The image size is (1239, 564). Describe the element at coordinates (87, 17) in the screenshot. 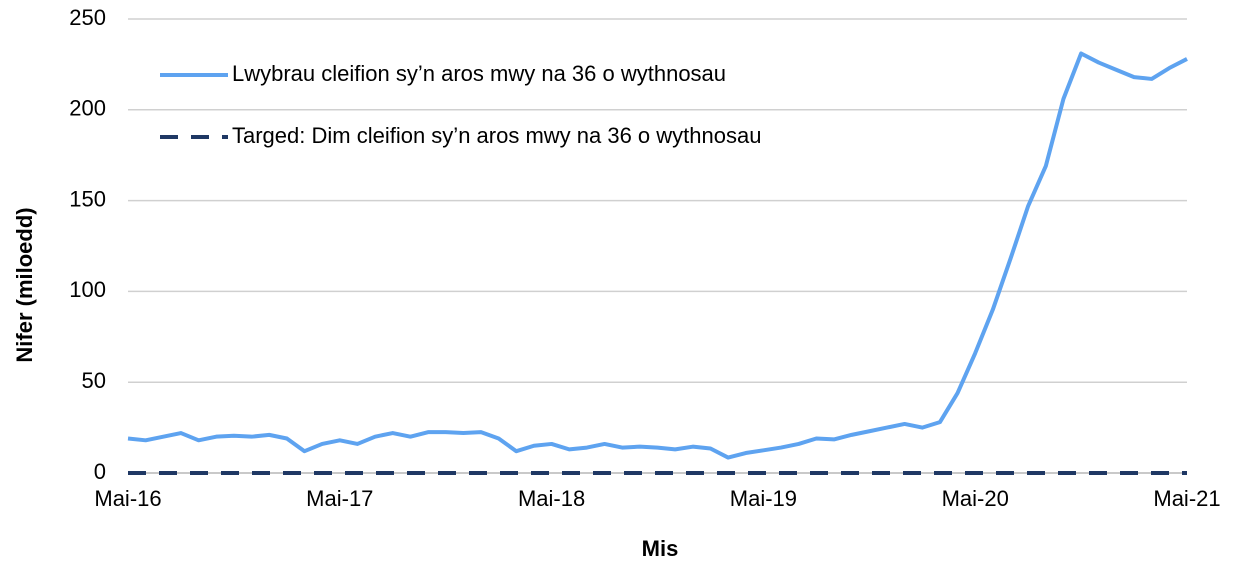

I see `y-tick-label: 250` at that location.